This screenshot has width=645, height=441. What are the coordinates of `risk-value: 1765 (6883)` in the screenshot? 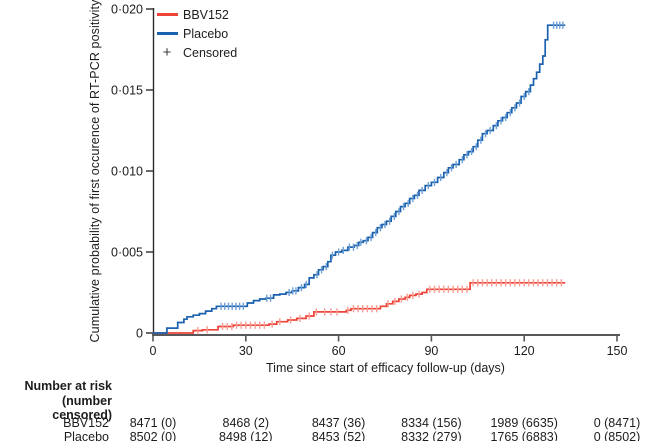 It's located at (524, 435).